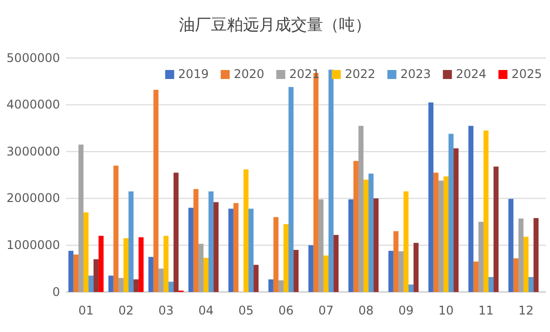 This screenshot has width=550, height=332. Describe the element at coordinates (249, 74) in the screenshot. I see `legend-label: 2020` at that location.